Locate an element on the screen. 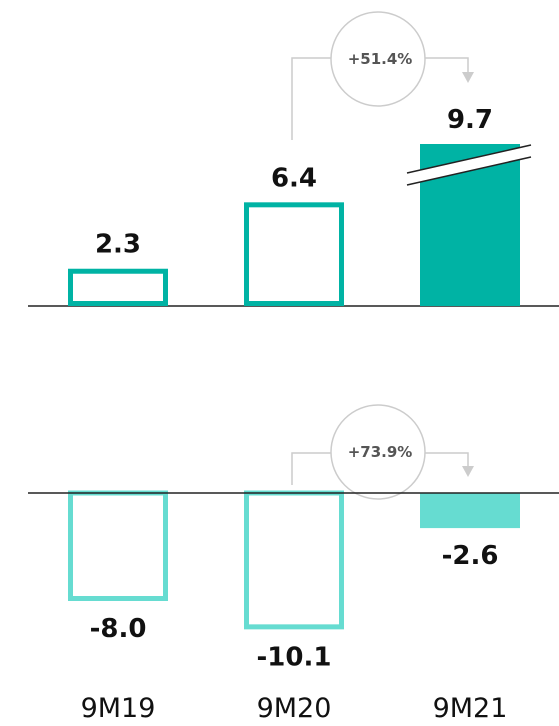  growth-label-bottom: +73.9% is located at coordinates (380, 452).